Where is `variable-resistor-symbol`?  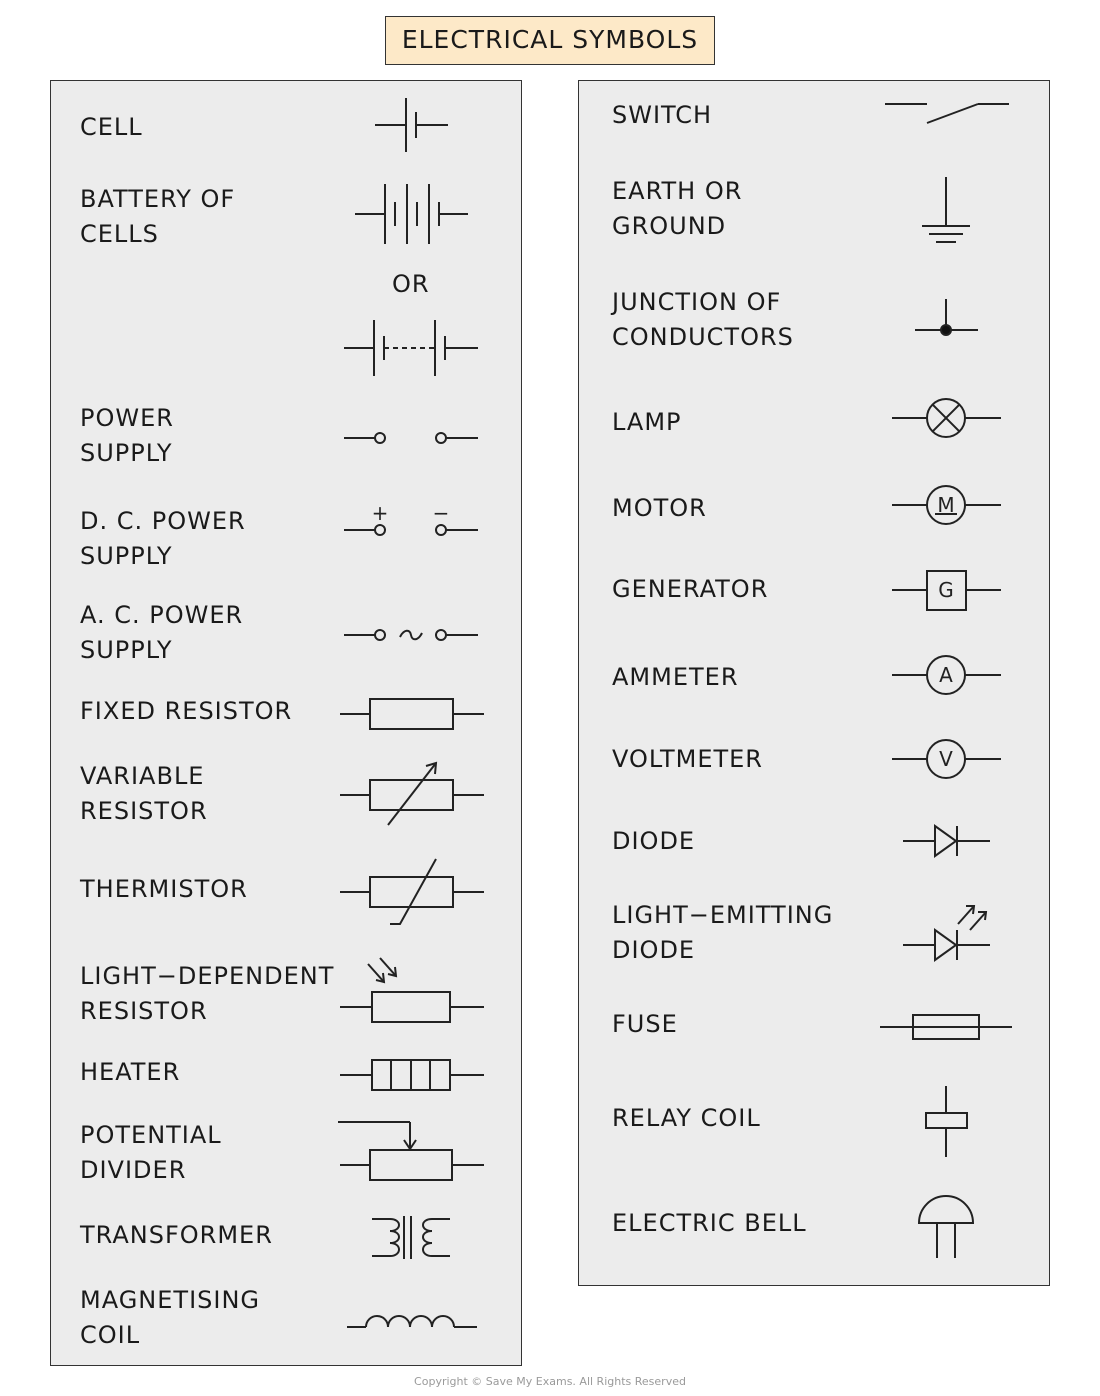
variable-resistor-symbol is located at coordinates (412, 793).